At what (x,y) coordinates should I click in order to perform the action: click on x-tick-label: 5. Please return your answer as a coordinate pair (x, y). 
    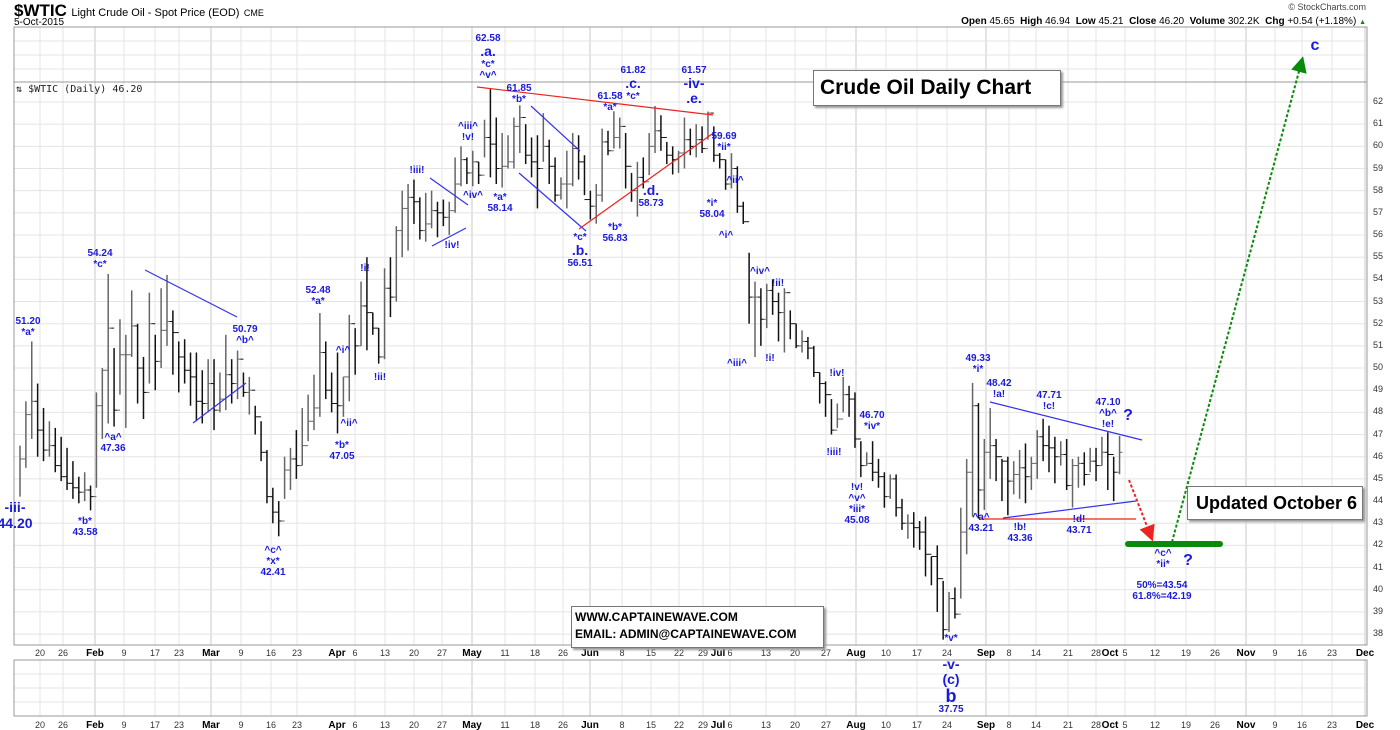
    Looking at the image, I should click on (1125, 725).